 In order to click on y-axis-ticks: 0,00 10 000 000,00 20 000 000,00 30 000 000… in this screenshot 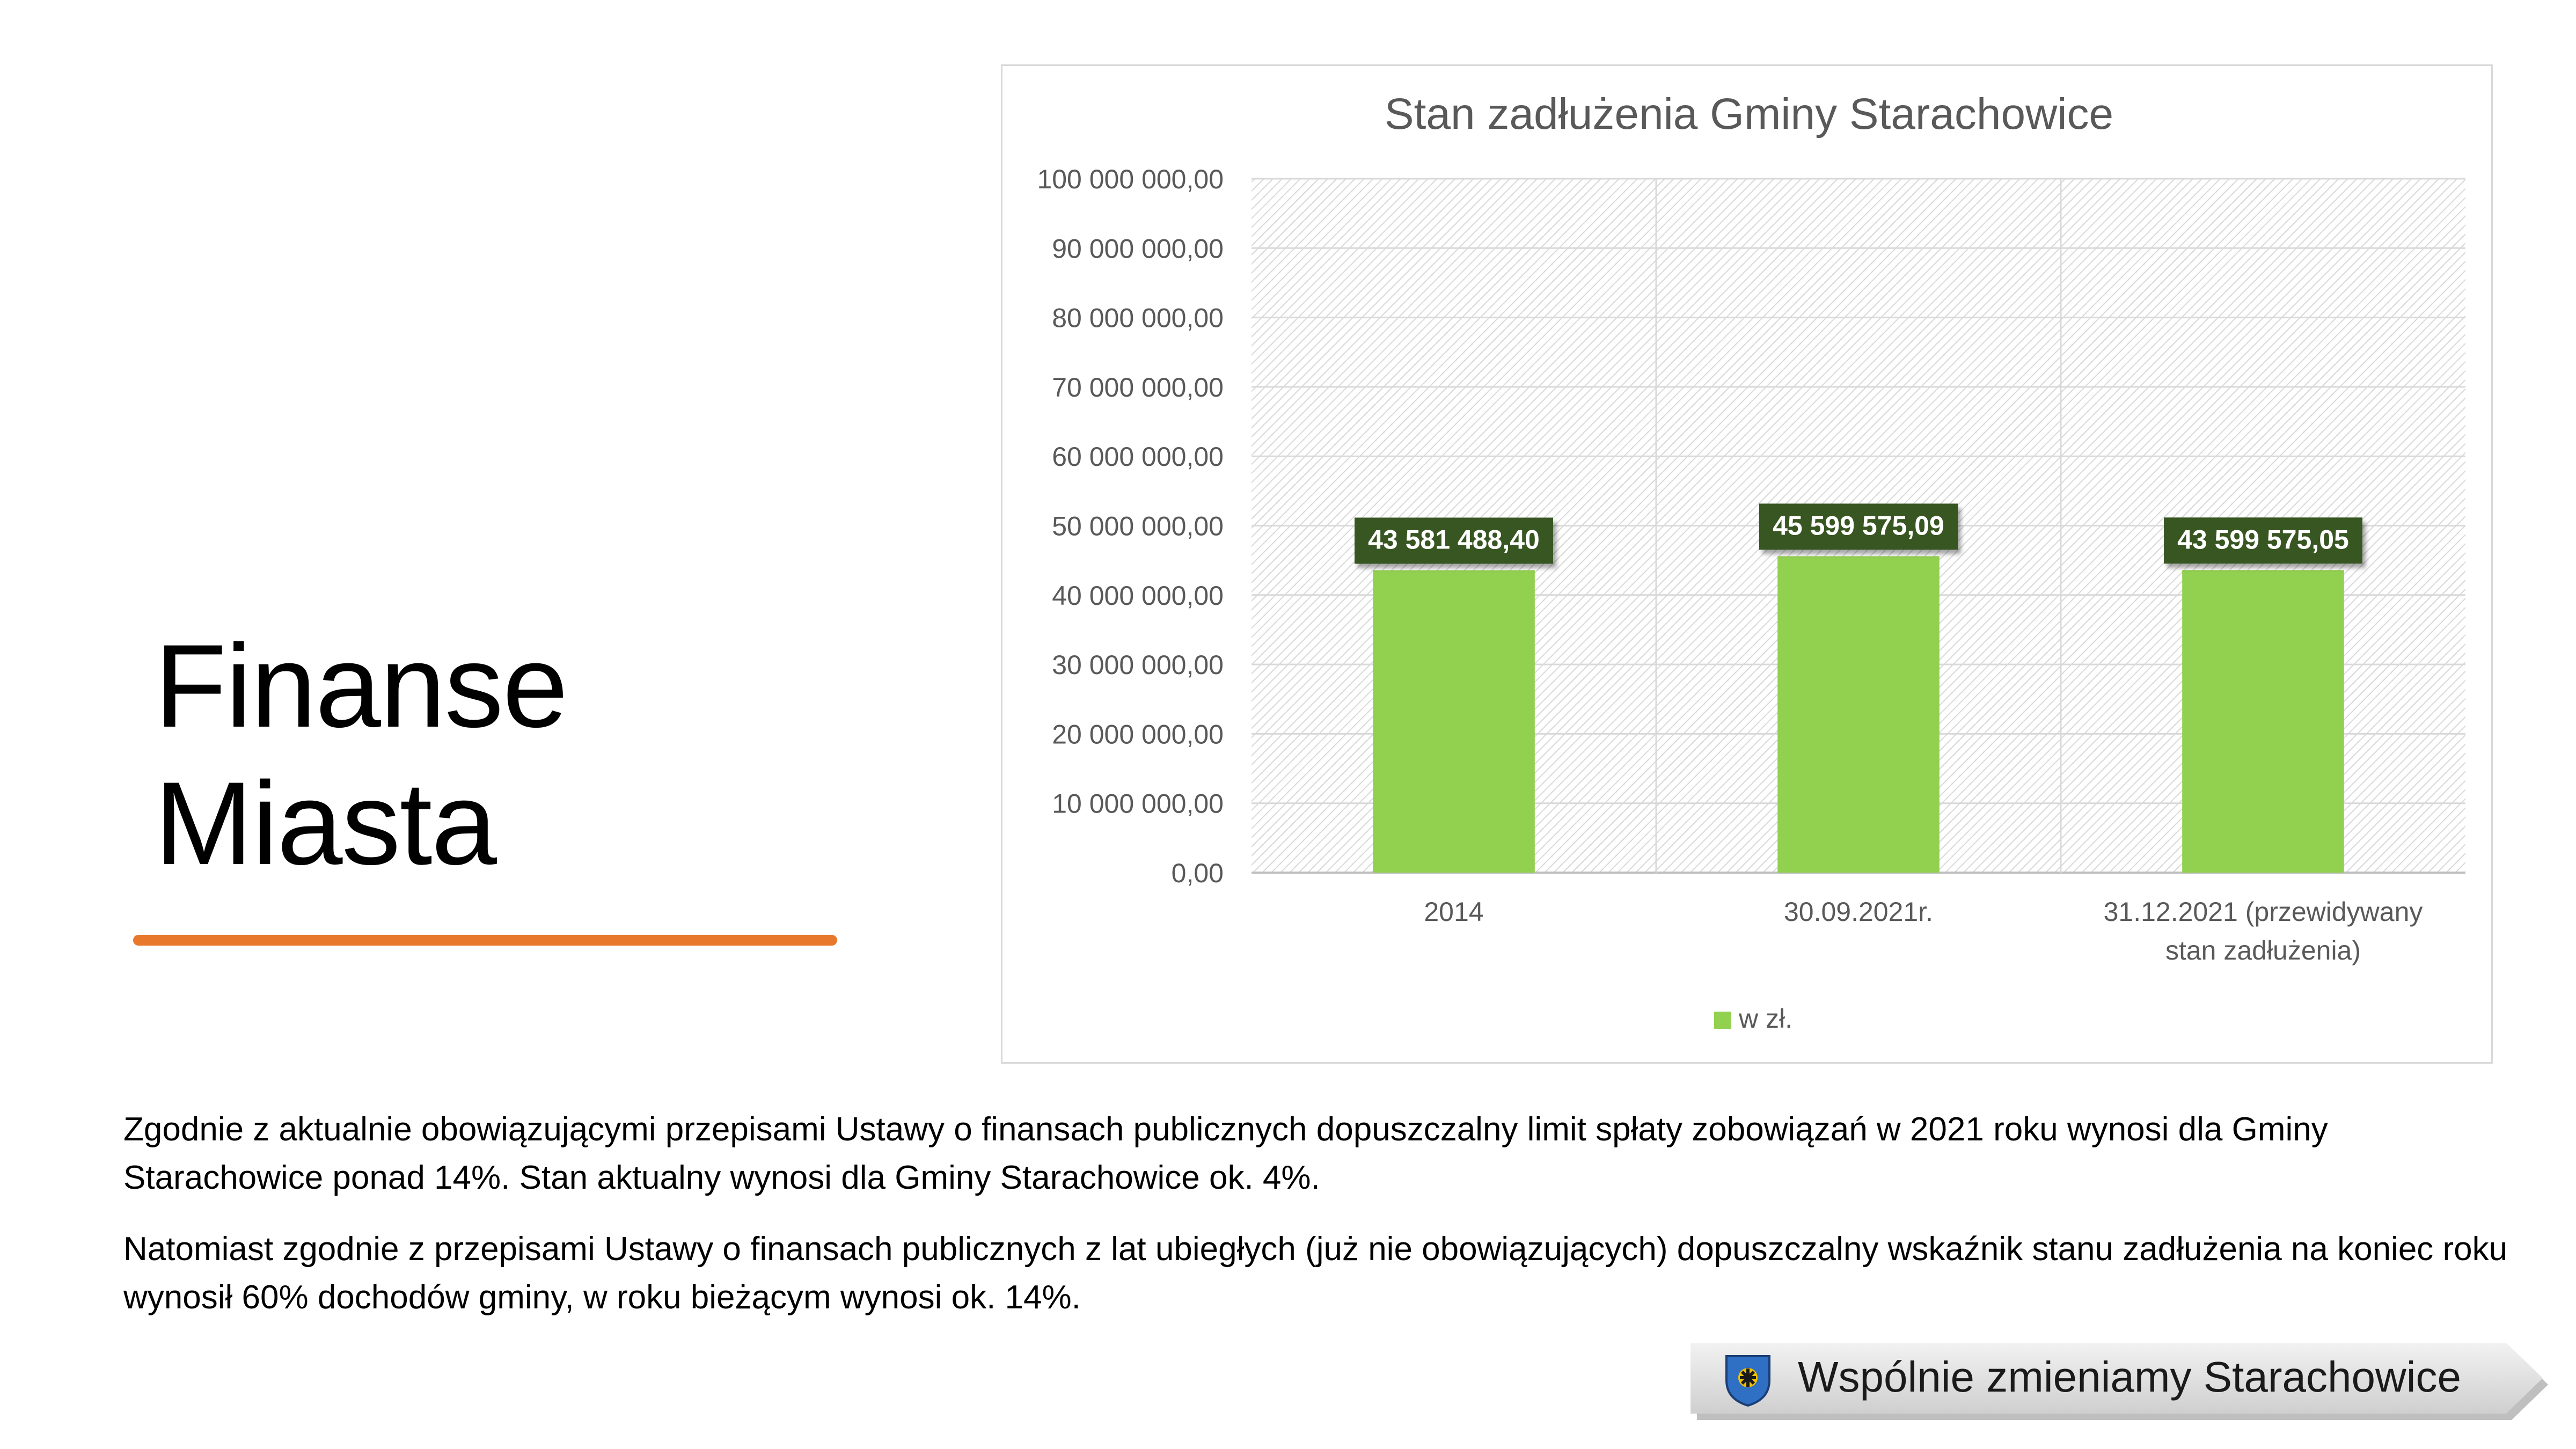, I will do `click(1130, 526)`.